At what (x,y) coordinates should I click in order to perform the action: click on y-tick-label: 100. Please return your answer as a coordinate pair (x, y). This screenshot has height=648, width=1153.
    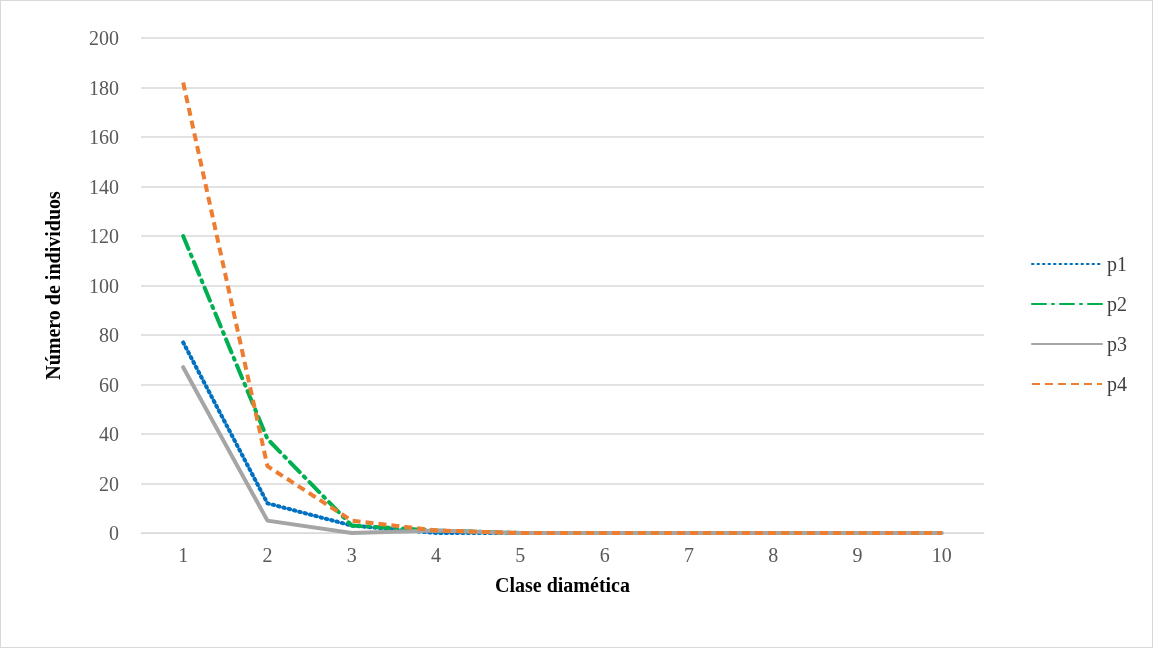
    Looking at the image, I should click on (104, 285).